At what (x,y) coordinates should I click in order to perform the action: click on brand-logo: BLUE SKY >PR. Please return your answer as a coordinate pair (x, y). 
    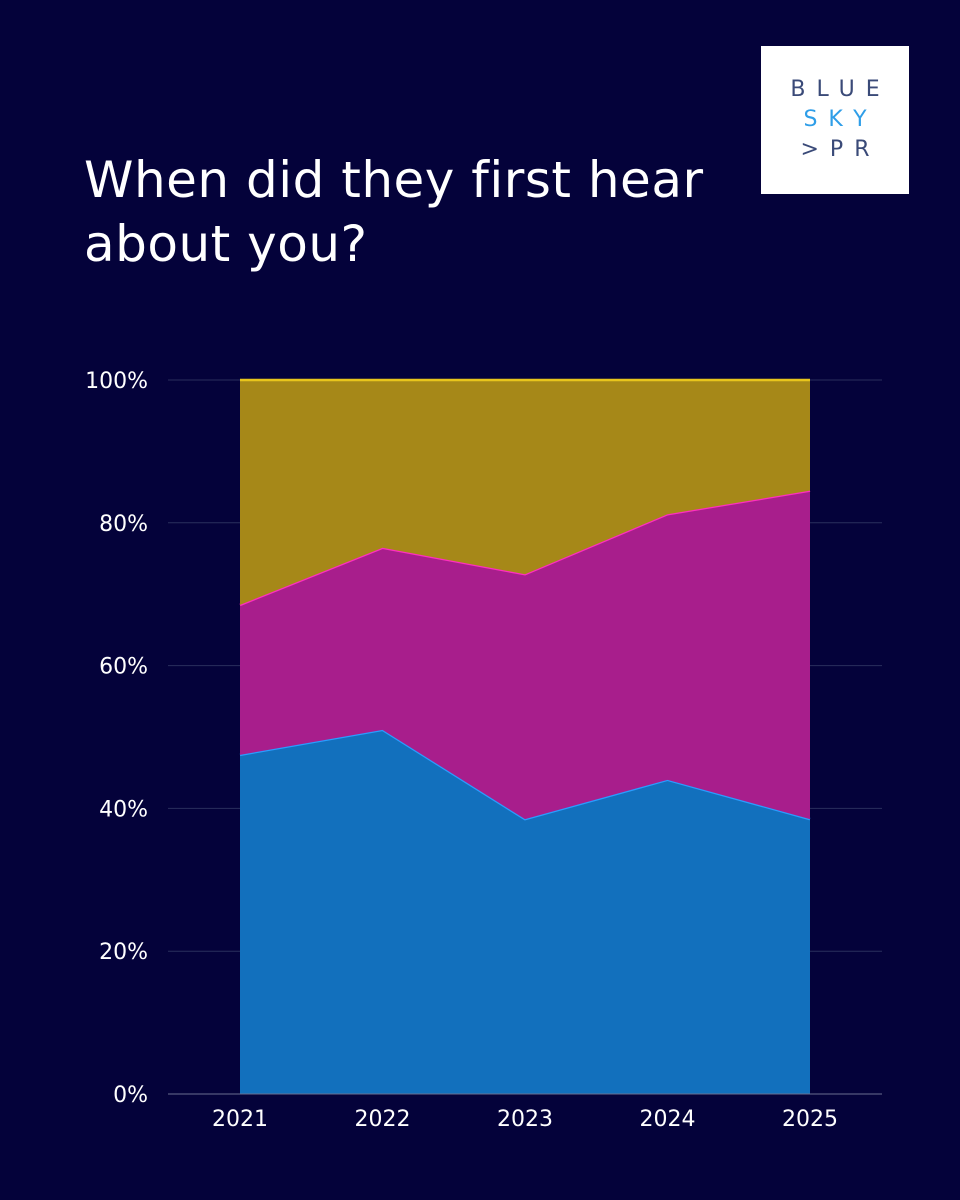
    Looking at the image, I should click on (835, 120).